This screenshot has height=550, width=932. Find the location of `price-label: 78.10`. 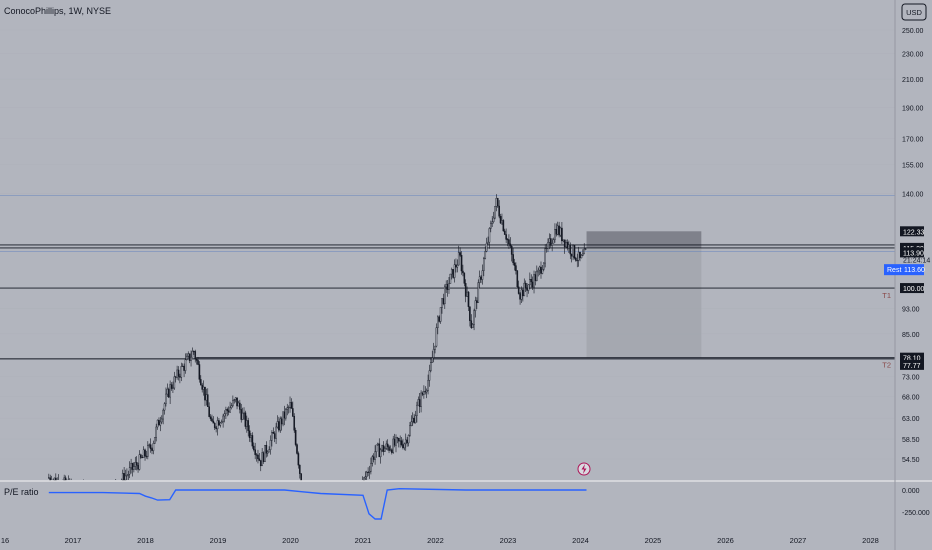

price-label: 78.10 is located at coordinates (912, 357).